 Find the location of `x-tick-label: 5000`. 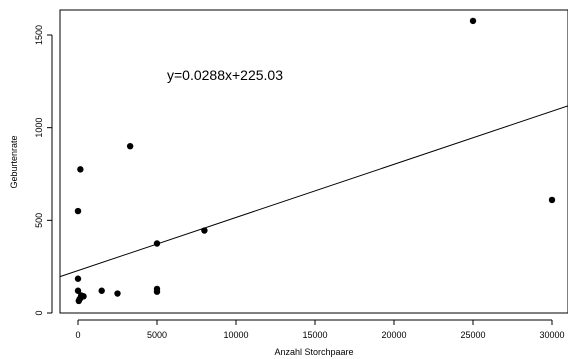

x-tick-label: 5000 is located at coordinates (157, 335).